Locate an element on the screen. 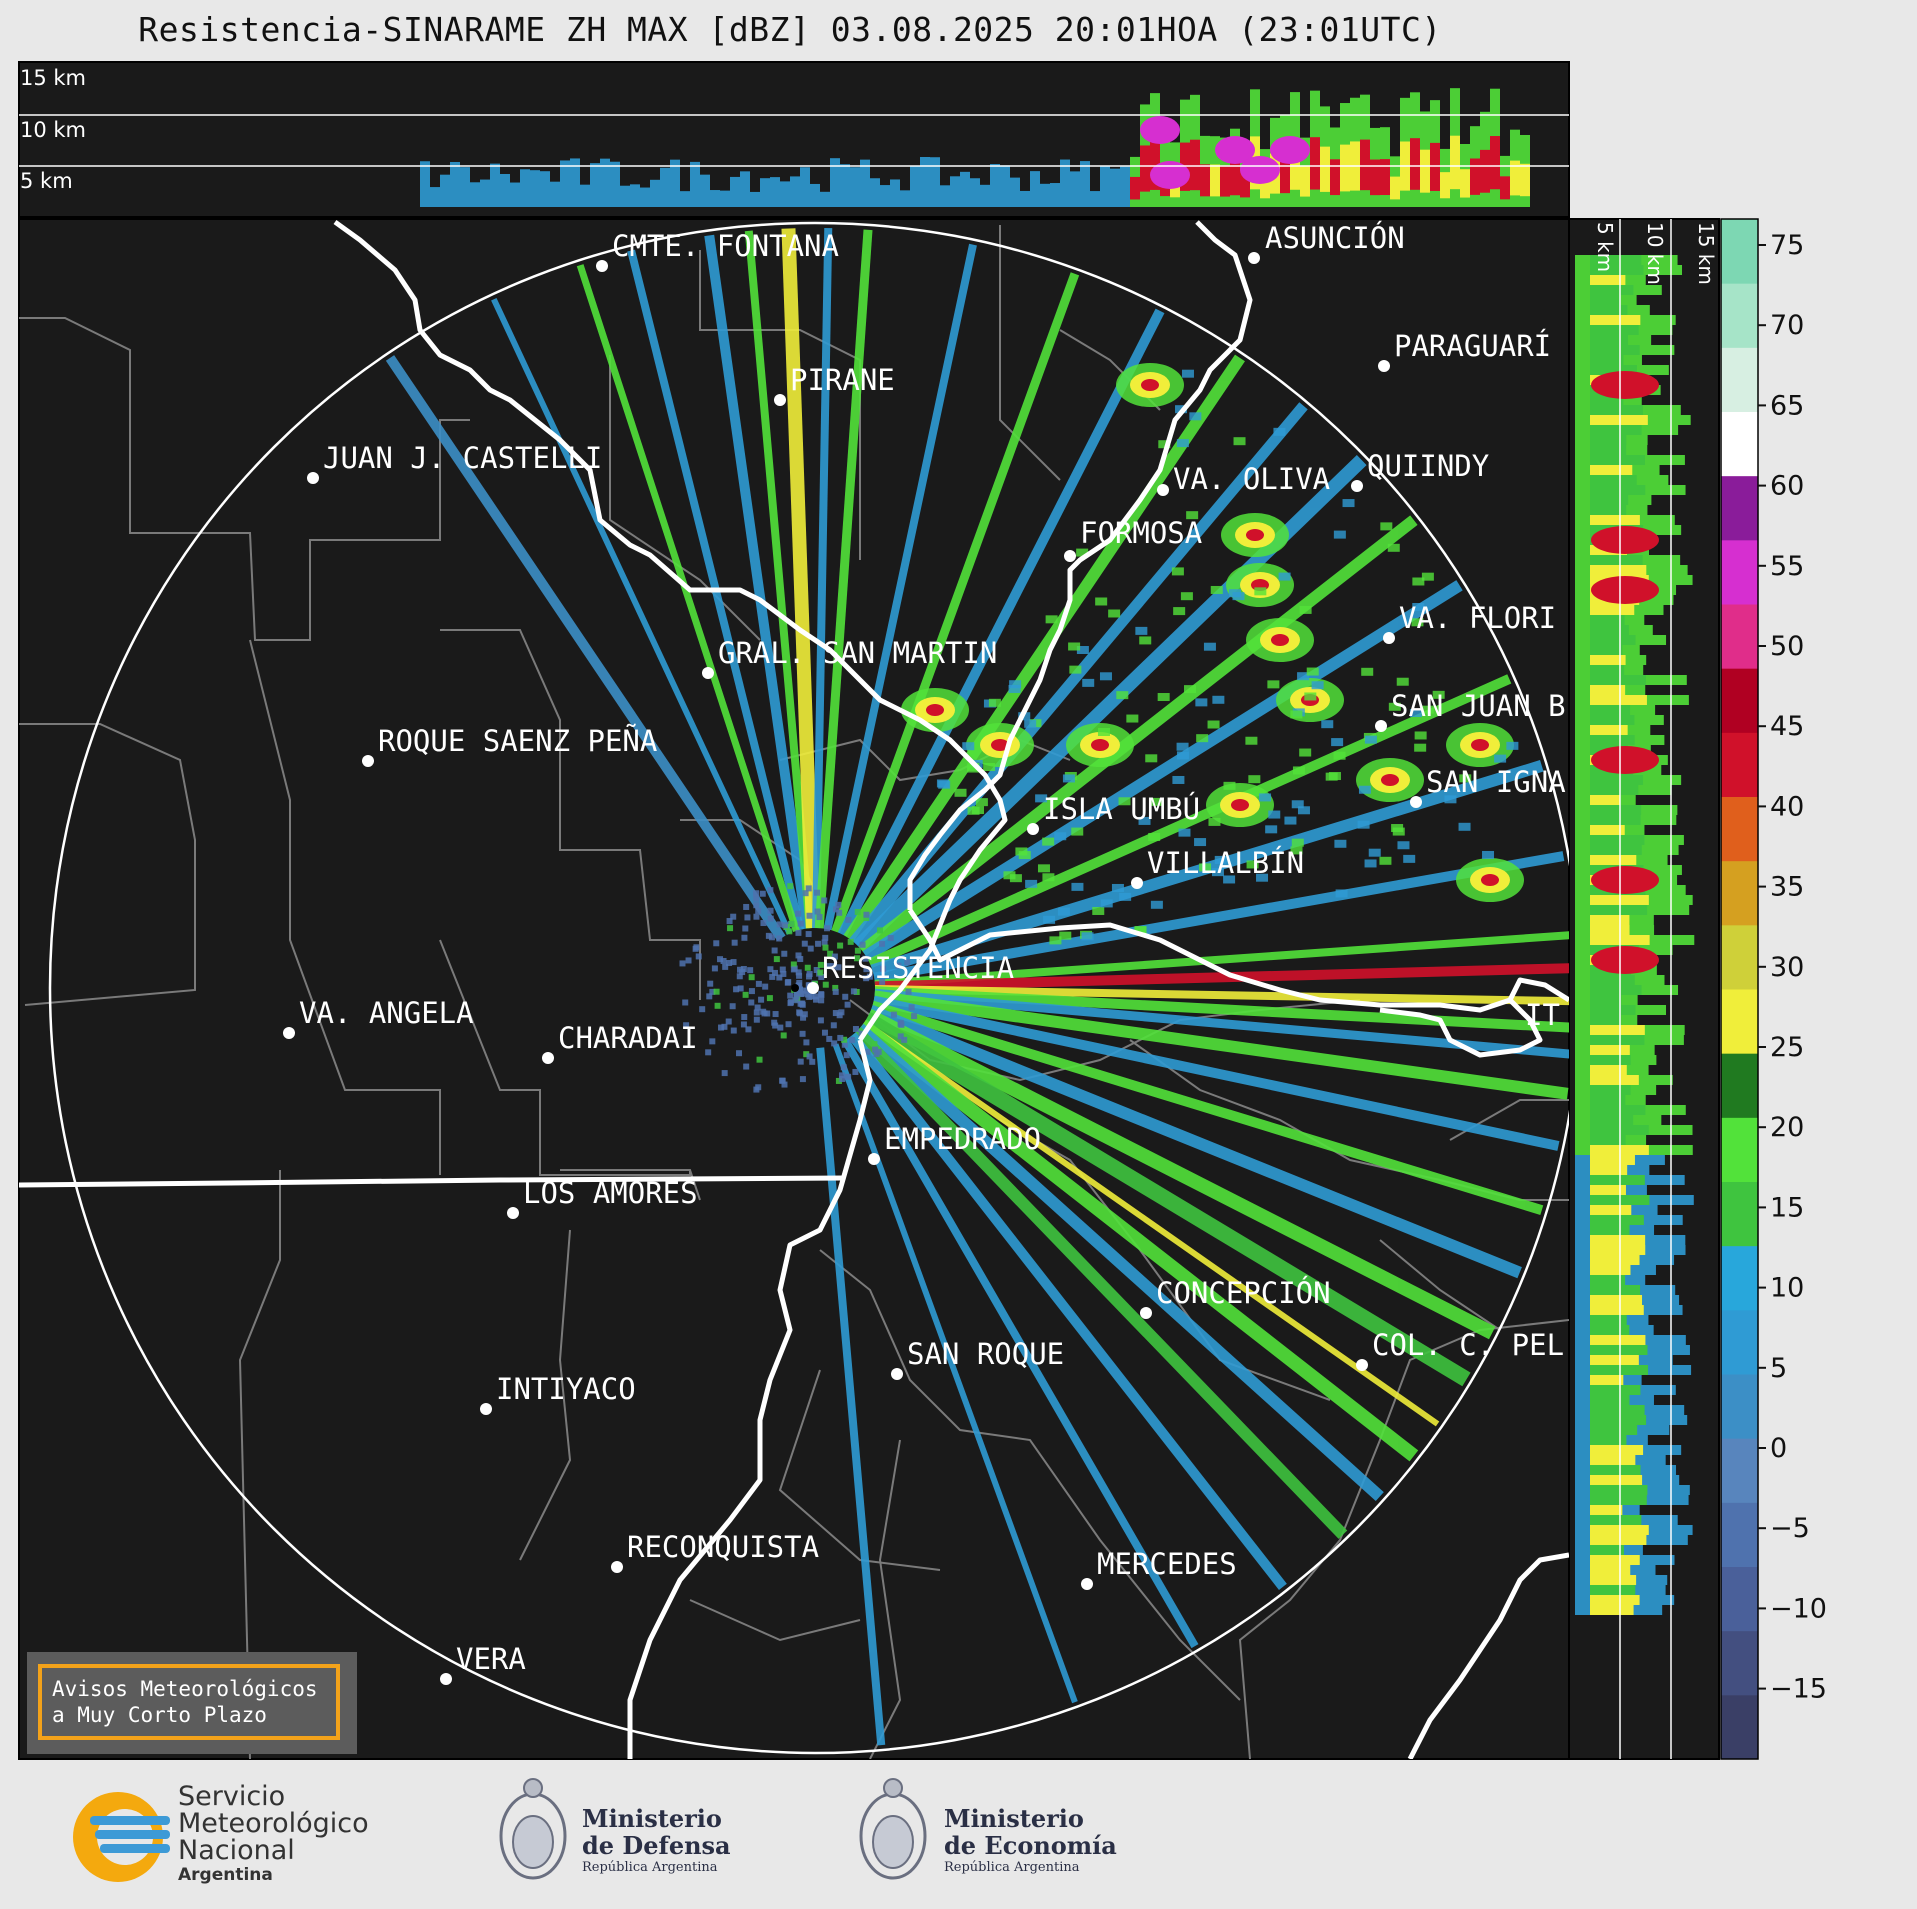 This screenshot has width=1917, height=1909. colorbar-tick-label: 45 is located at coordinates (1787, 726).